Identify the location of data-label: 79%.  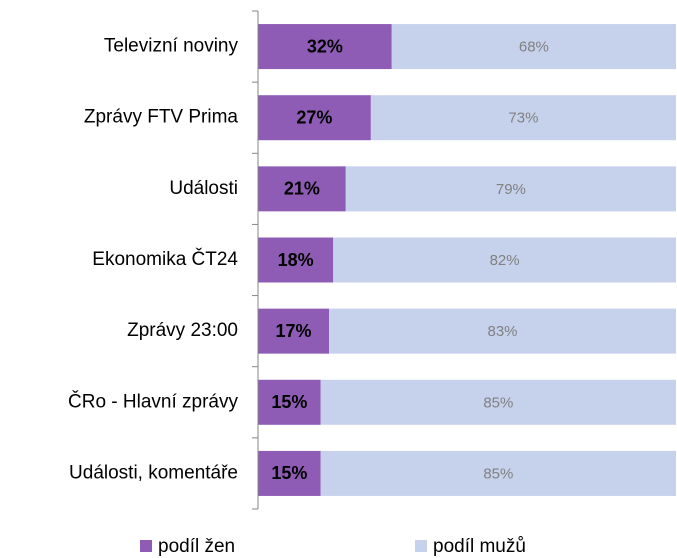
(511, 189).